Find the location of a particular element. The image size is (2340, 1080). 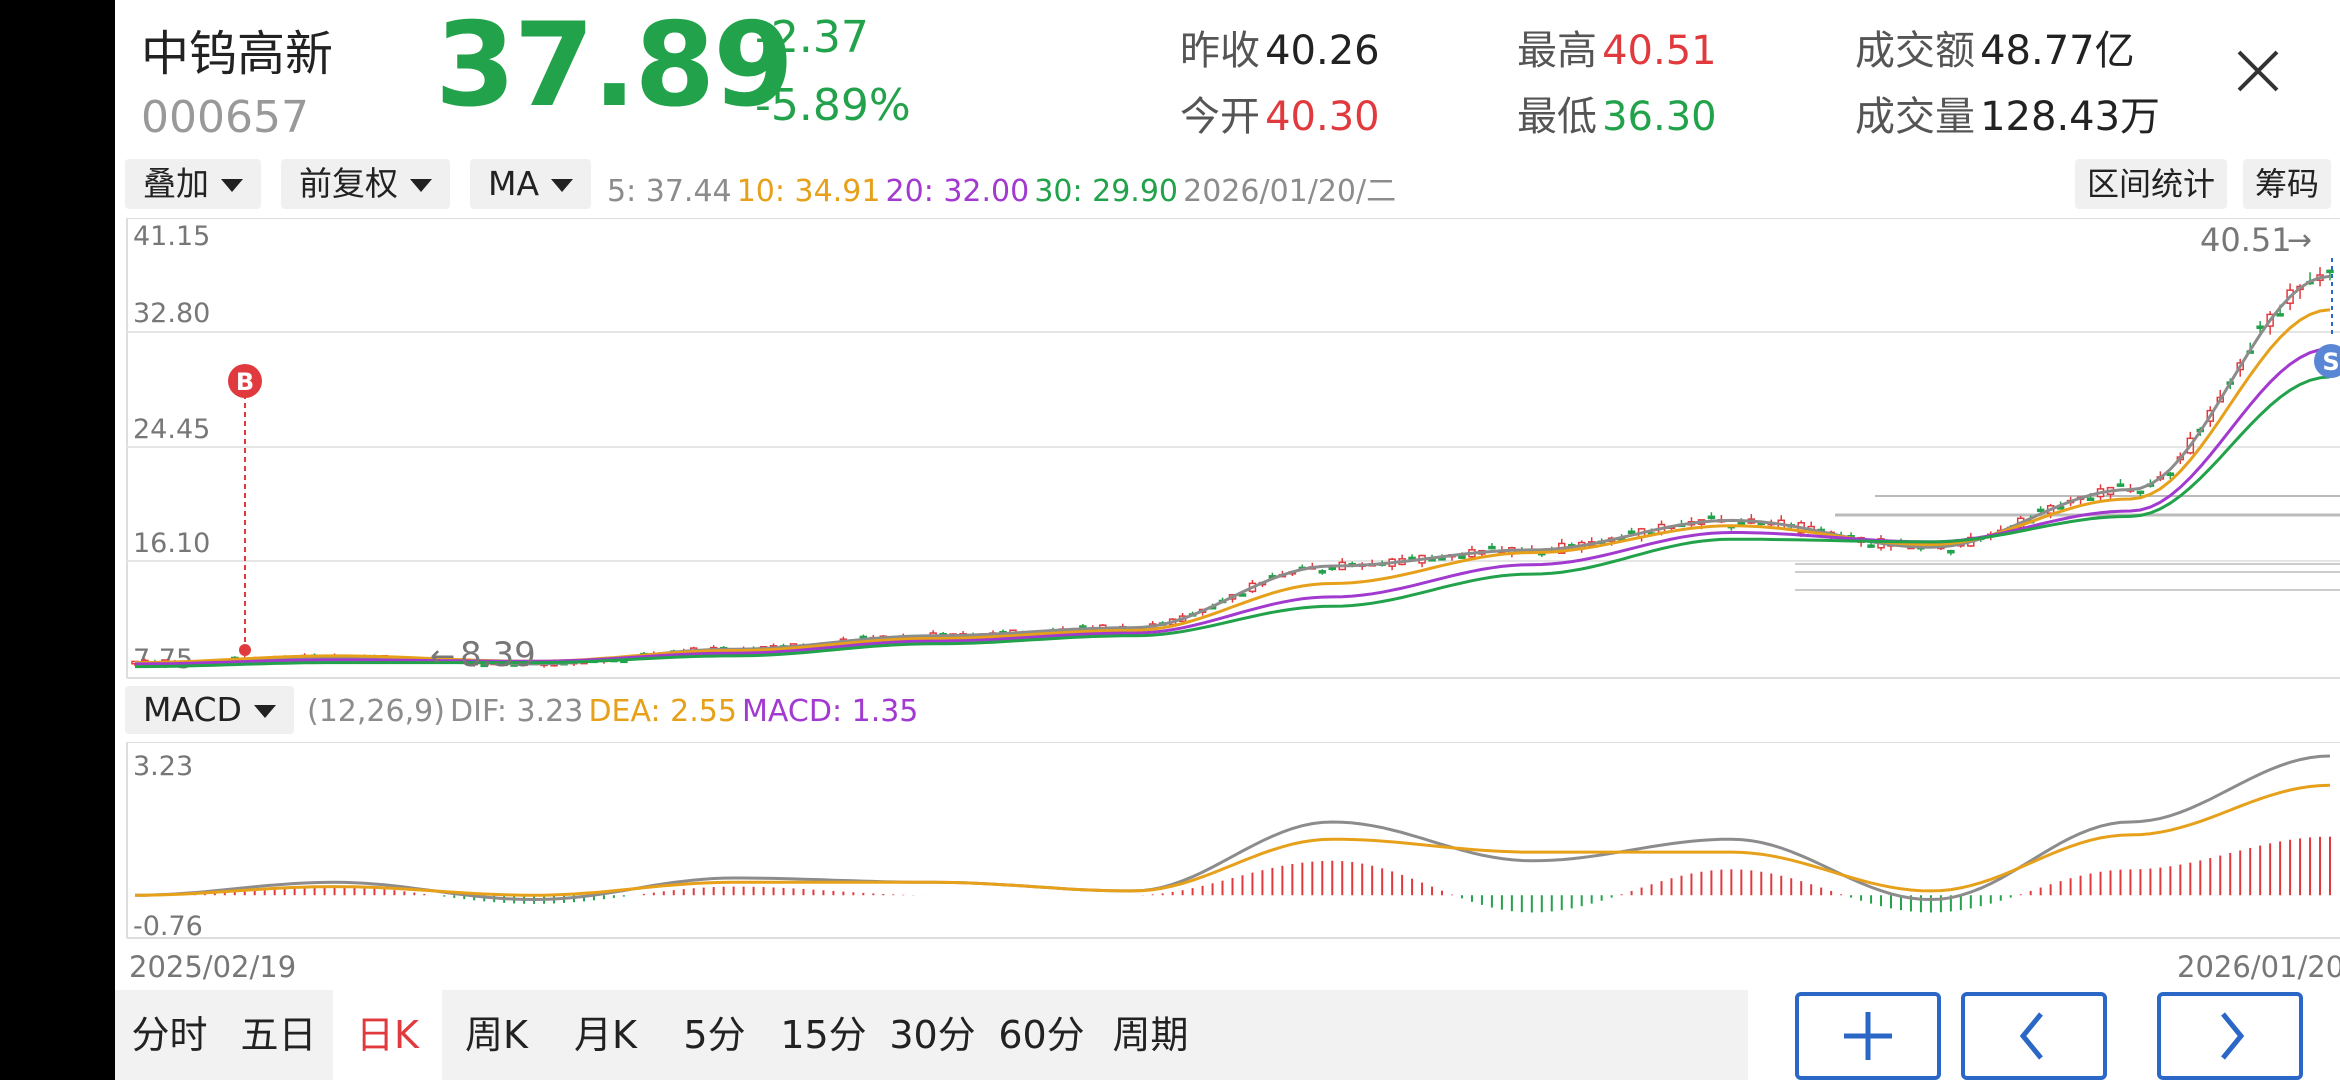

low-stat: 最低 36.30 is located at coordinates (1617, 113).